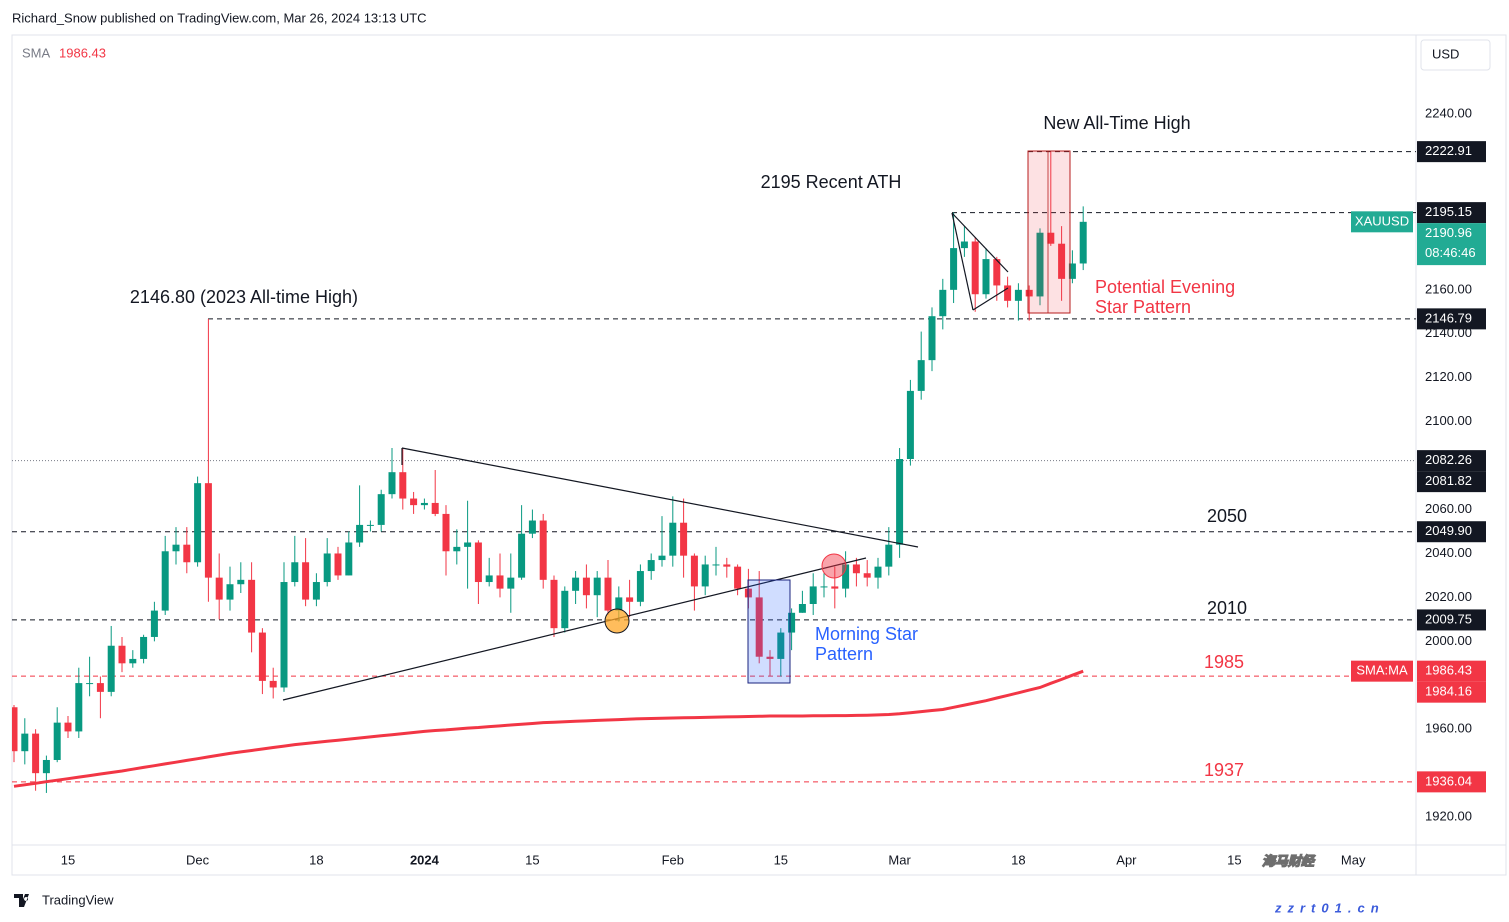 The height and width of the screenshot is (922, 1509). Describe the element at coordinates (1448, 618) in the screenshot. I see `price-tag-label: 2009.75` at that location.